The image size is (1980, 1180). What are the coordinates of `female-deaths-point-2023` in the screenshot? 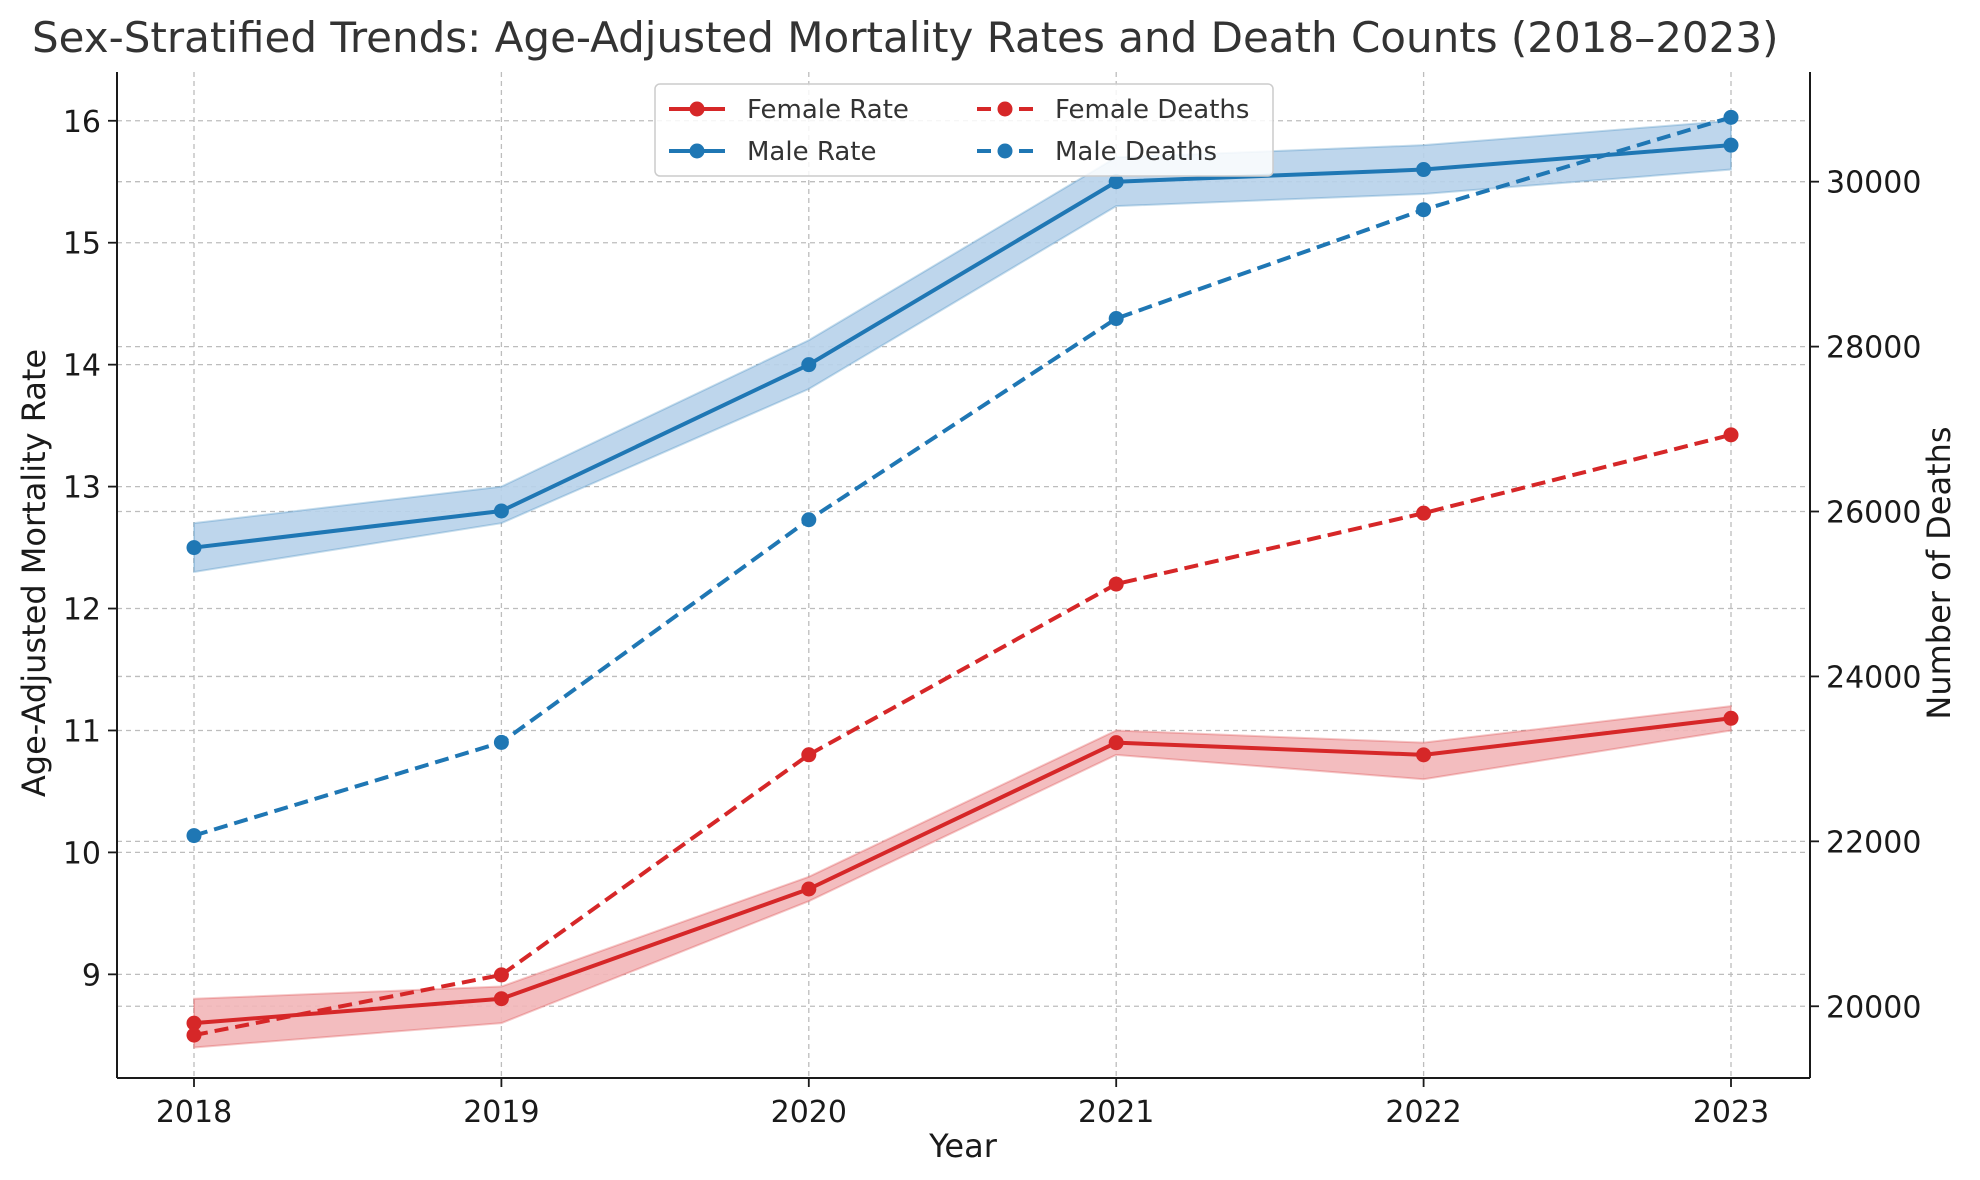 It's located at (1731, 435).